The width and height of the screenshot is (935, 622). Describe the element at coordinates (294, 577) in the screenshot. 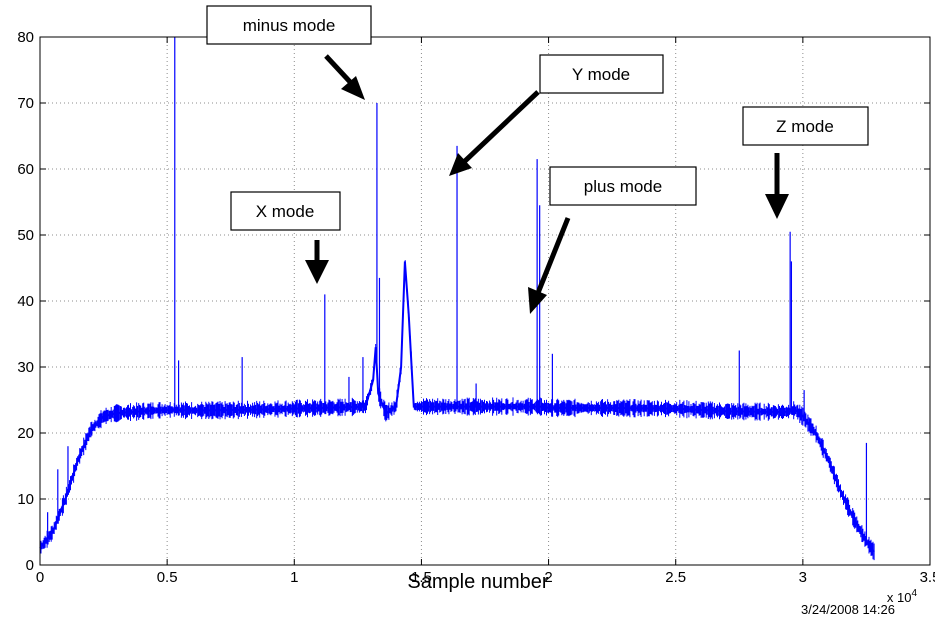

I see `x-tick-label: 1` at that location.